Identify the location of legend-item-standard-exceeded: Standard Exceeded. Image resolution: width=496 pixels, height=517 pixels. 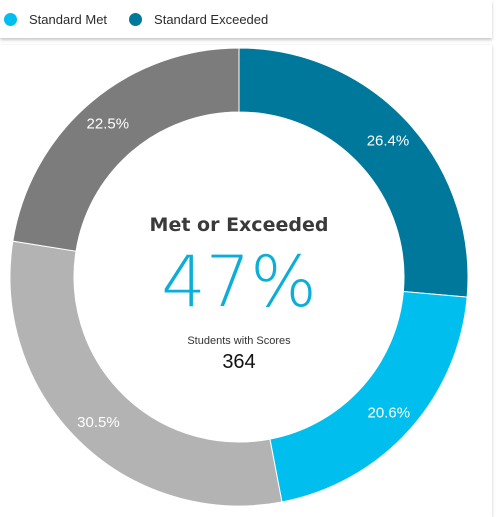
(198, 19).